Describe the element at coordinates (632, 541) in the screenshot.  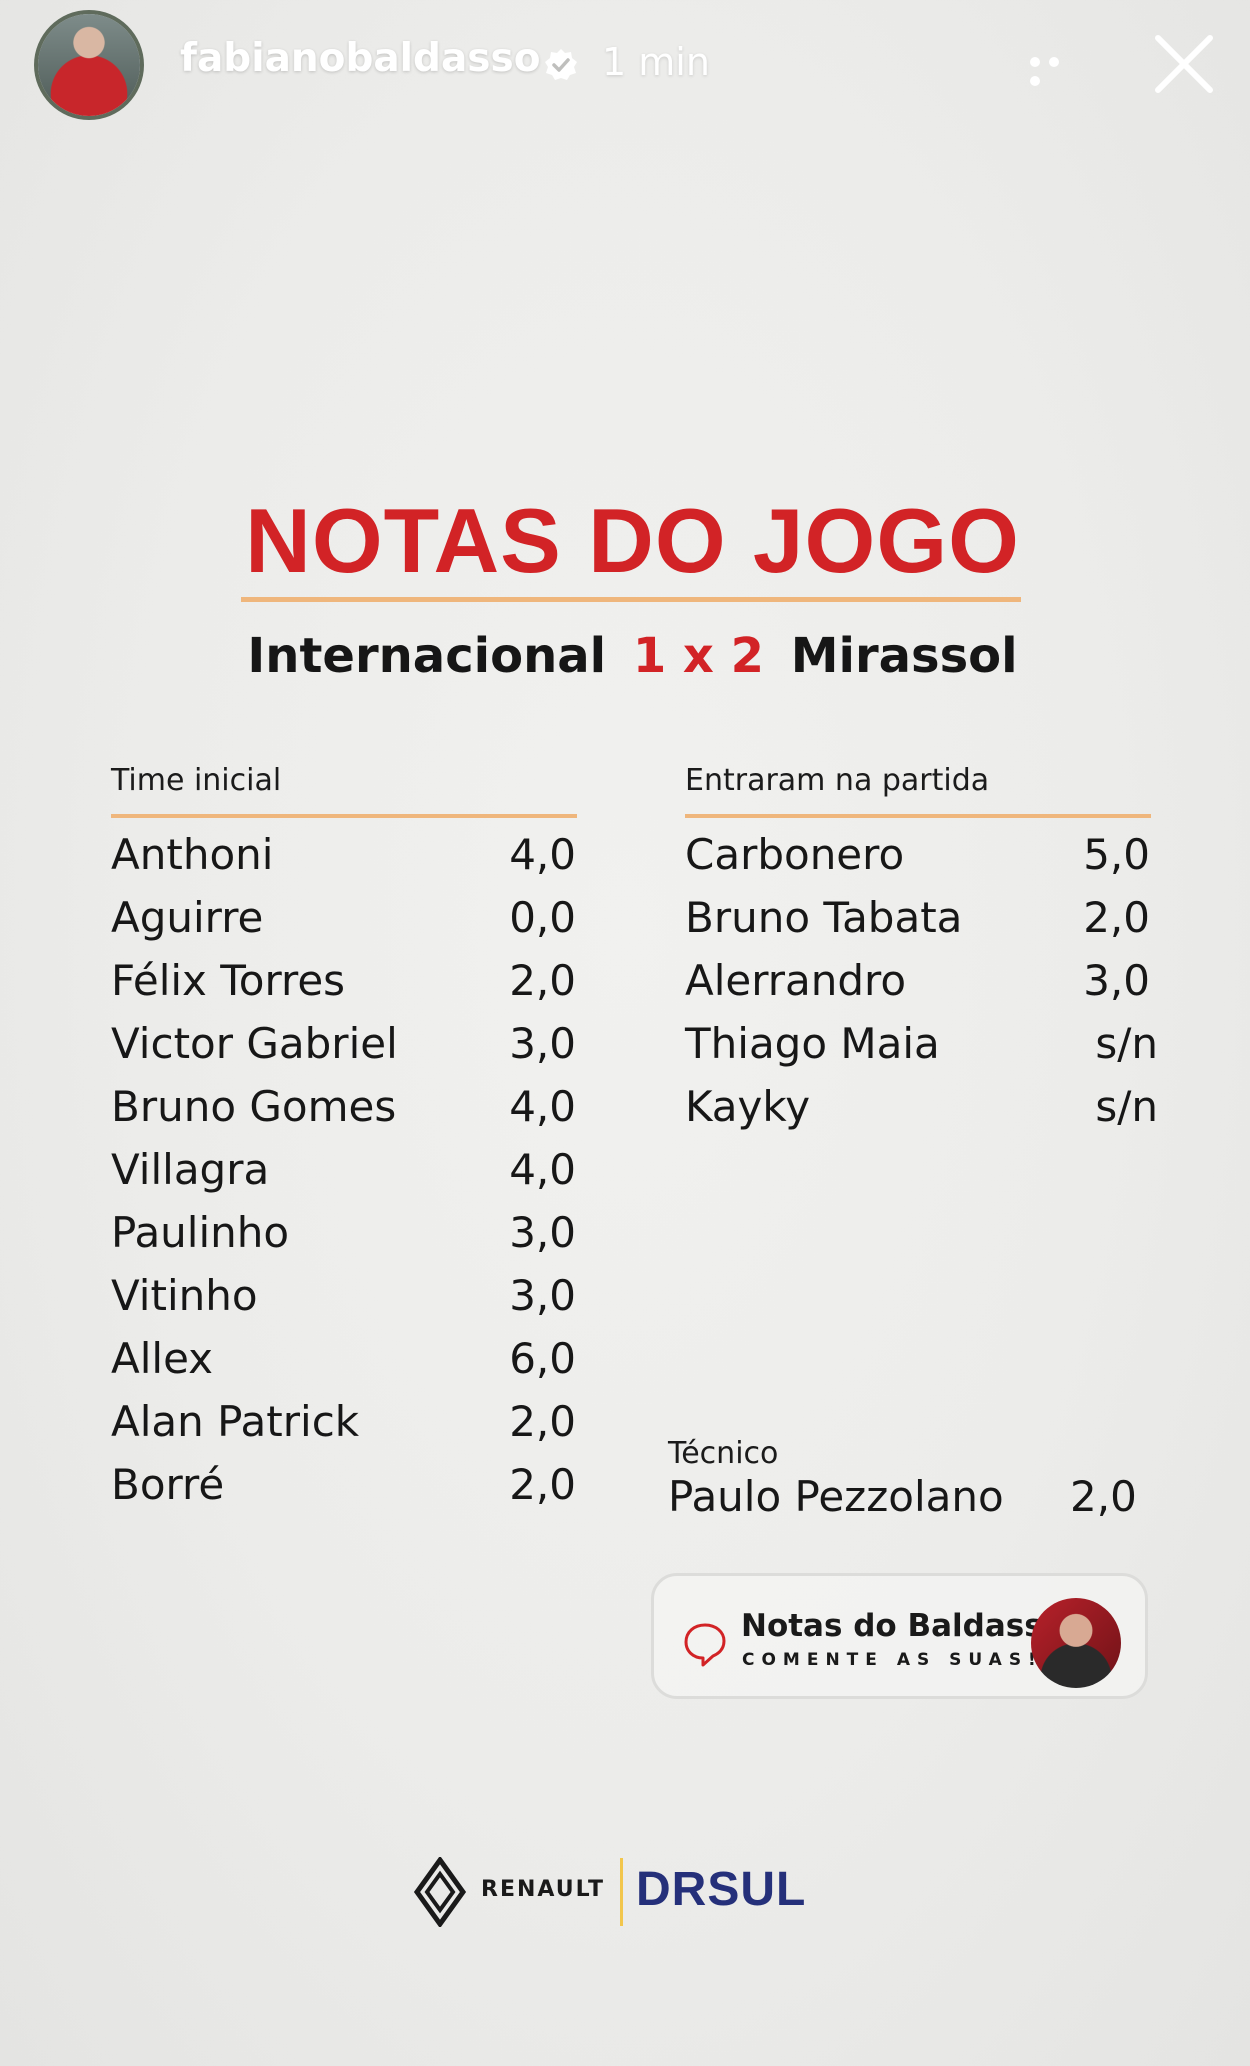
I see `page-title: NOTAS DO JOGO` at that location.